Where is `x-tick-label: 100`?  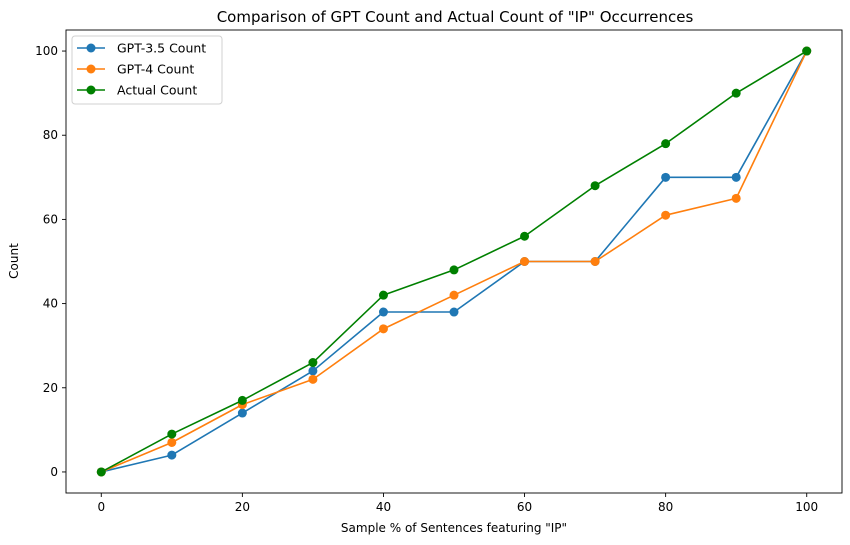
x-tick-label: 100 is located at coordinates (806, 507).